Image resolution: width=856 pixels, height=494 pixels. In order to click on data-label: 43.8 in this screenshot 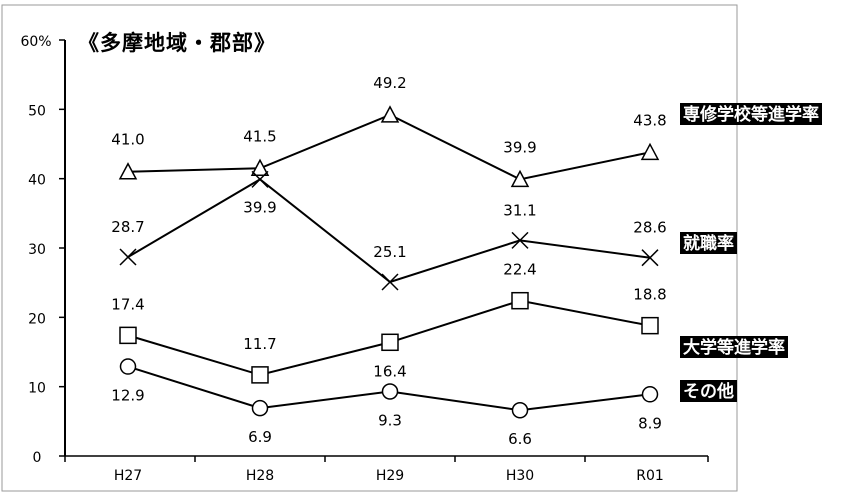, I will do `click(649, 120)`.